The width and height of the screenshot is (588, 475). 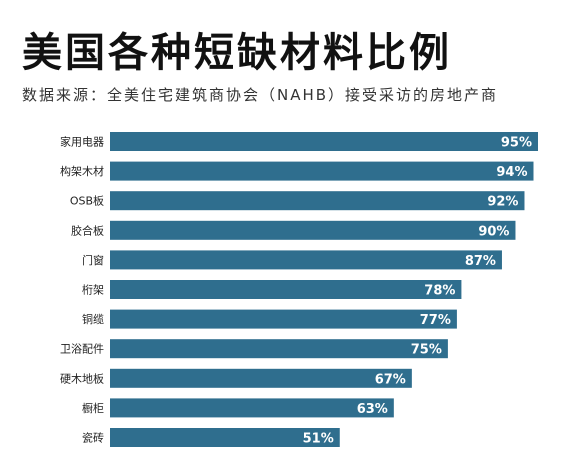 What do you see at coordinates (87, 201) in the screenshot?
I see `category-label: OSB板` at bounding box center [87, 201].